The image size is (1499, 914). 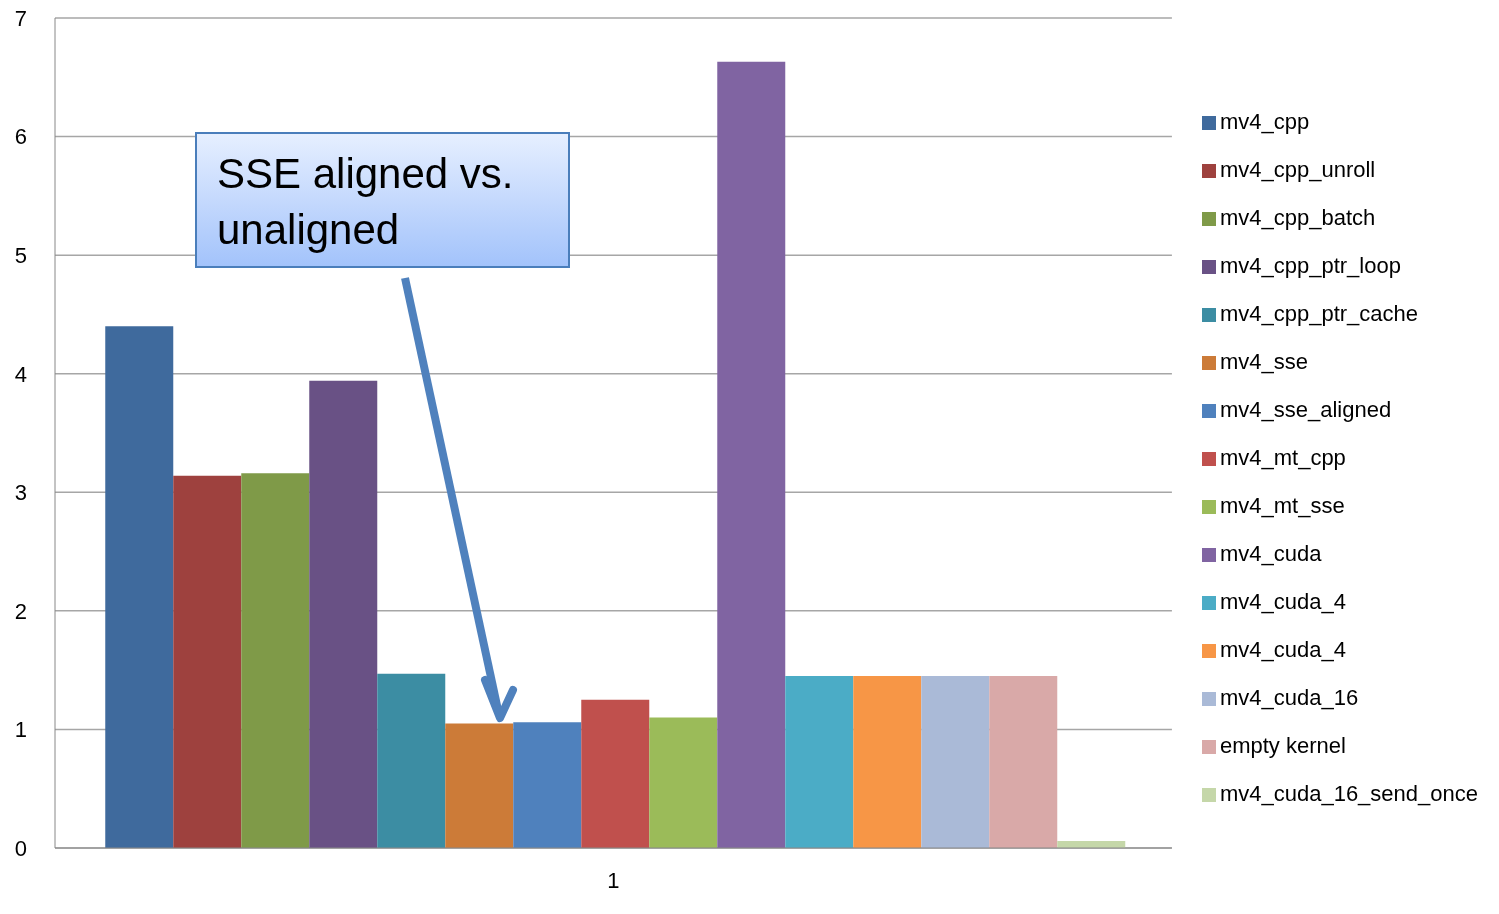 What do you see at coordinates (1319, 313) in the screenshot?
I see `legend-label: mv4_cpp_ptr_cache` at bounding box center [1319, 313].